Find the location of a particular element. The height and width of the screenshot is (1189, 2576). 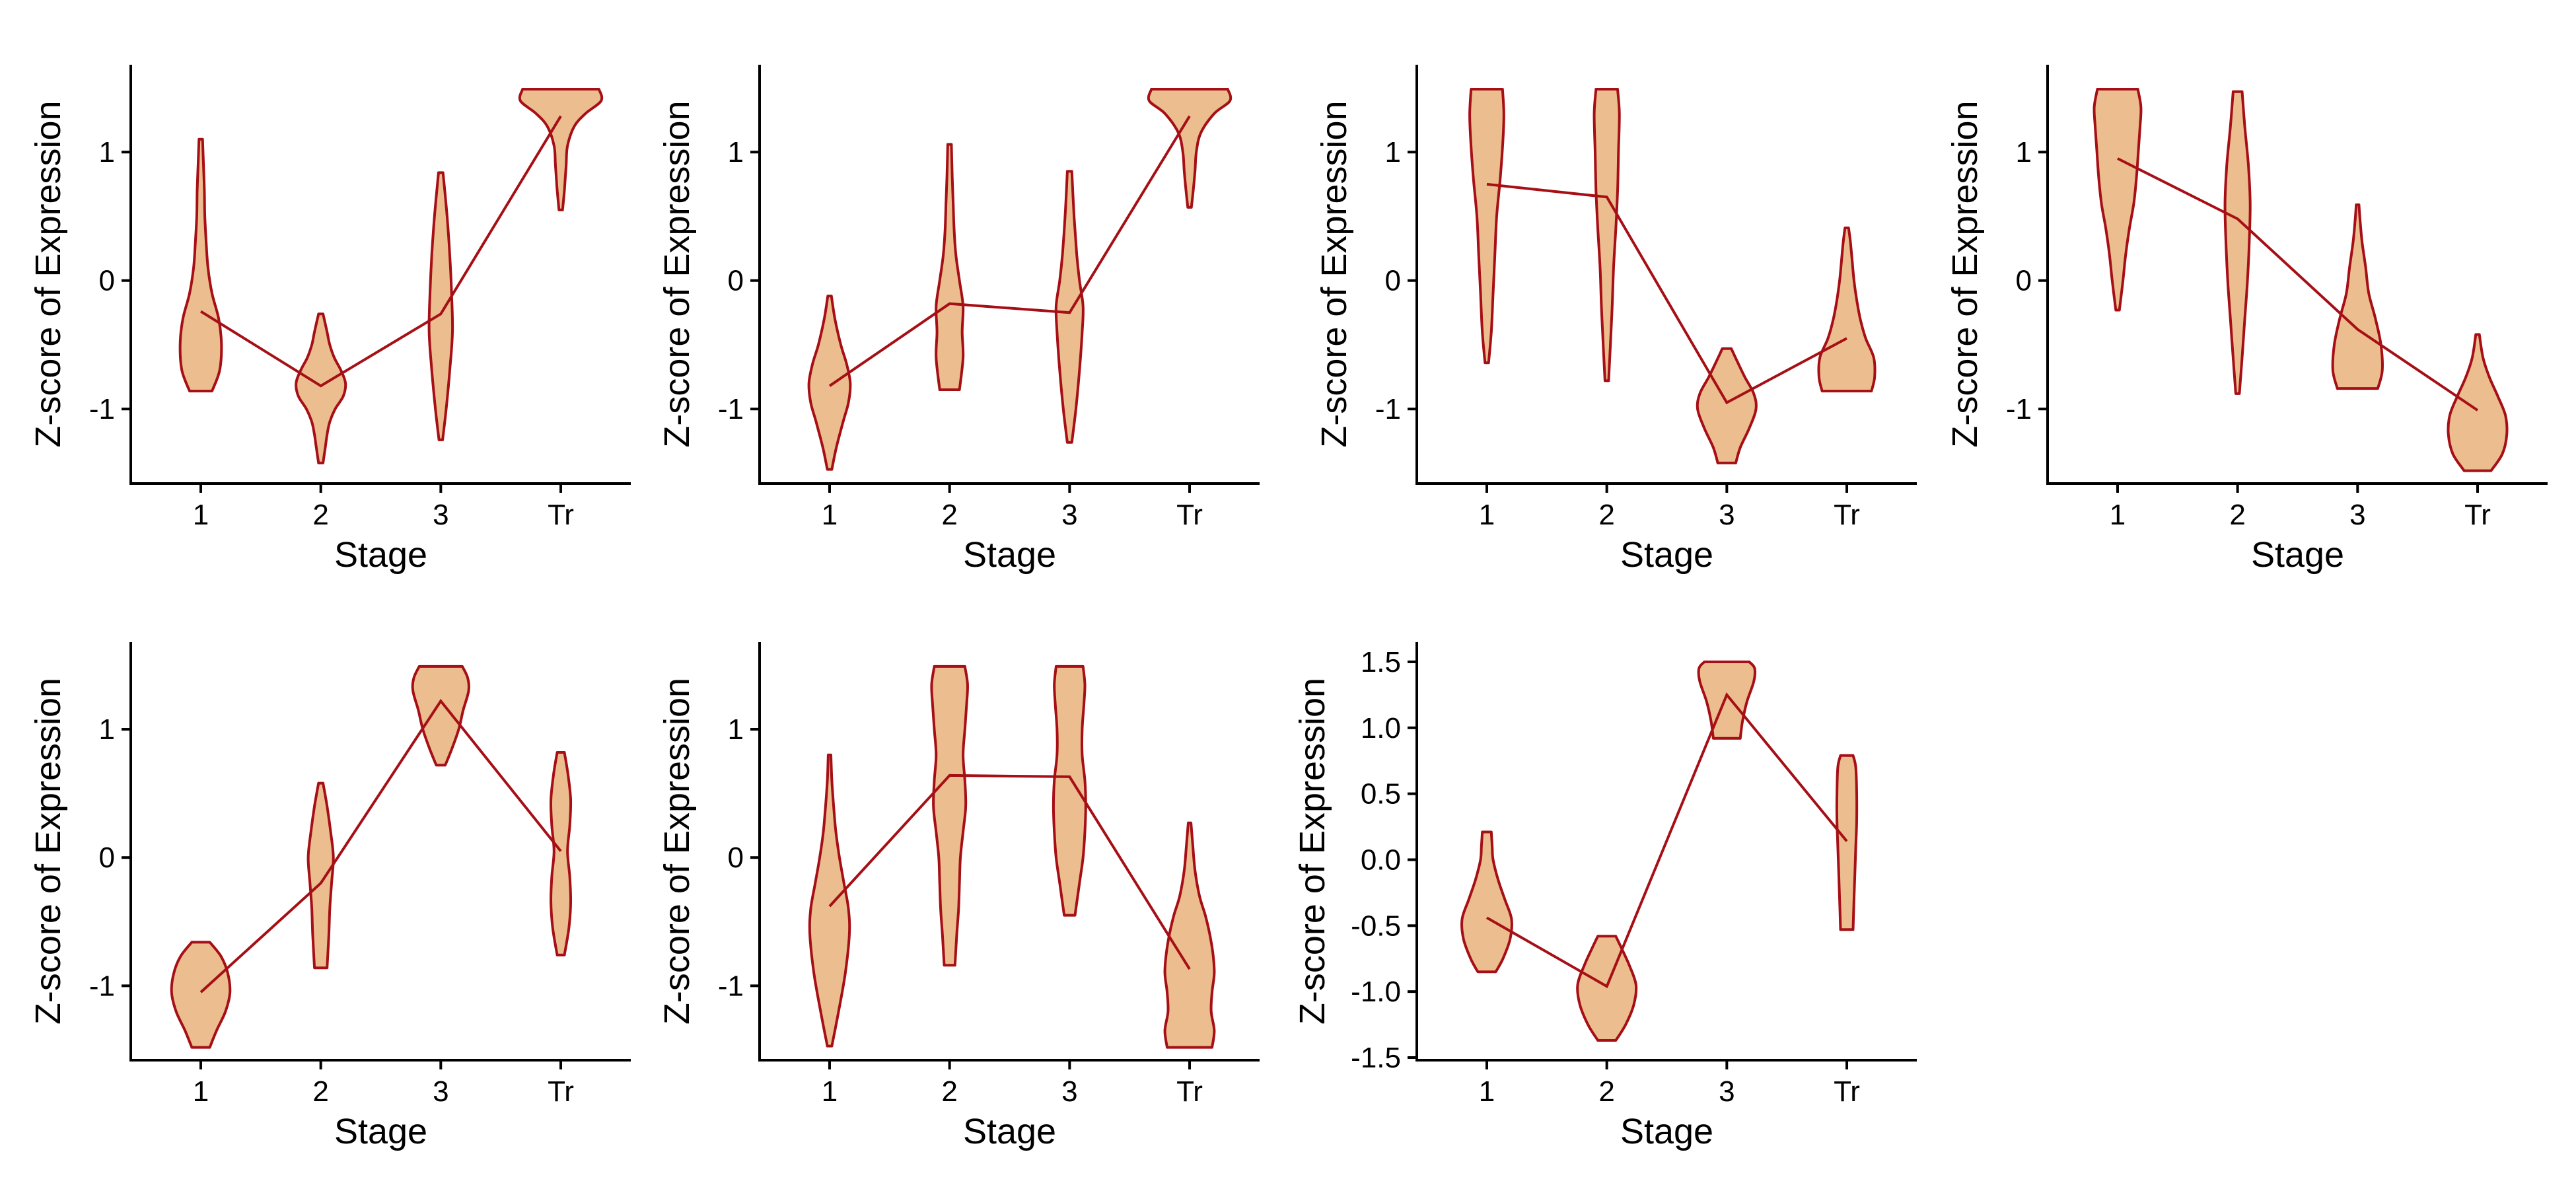

y-tick-label: 1.5 is located at coordinates (1381, 662).